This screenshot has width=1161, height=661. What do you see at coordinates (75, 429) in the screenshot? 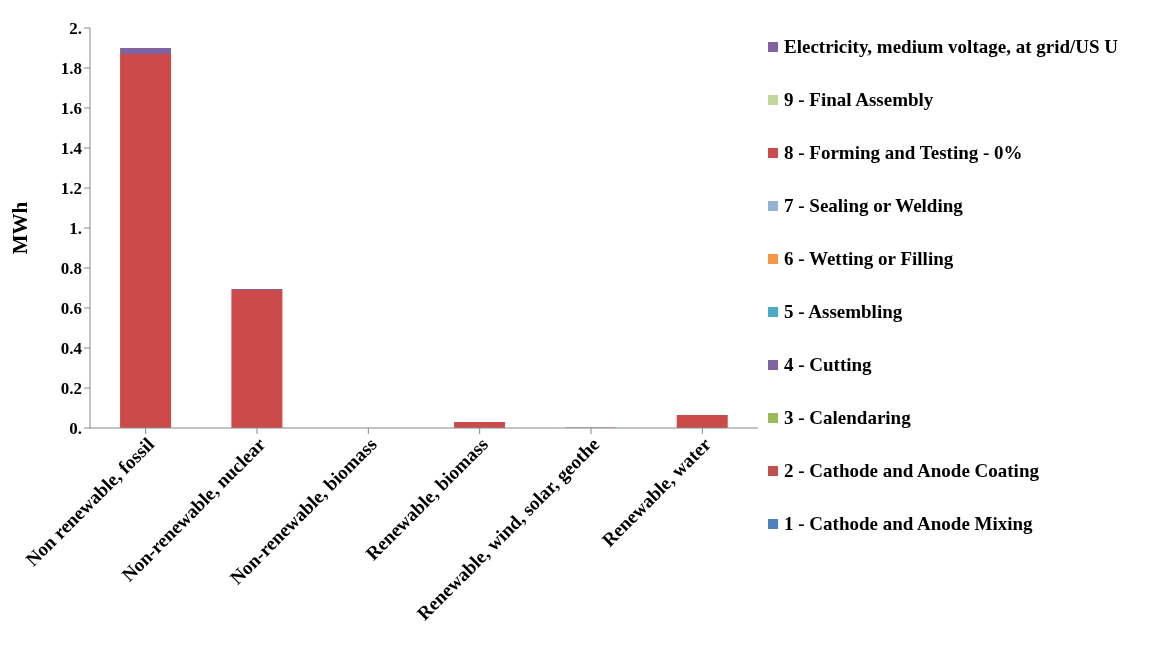
I see `y-tick-label: 0.` at bounding box center [75, 429].